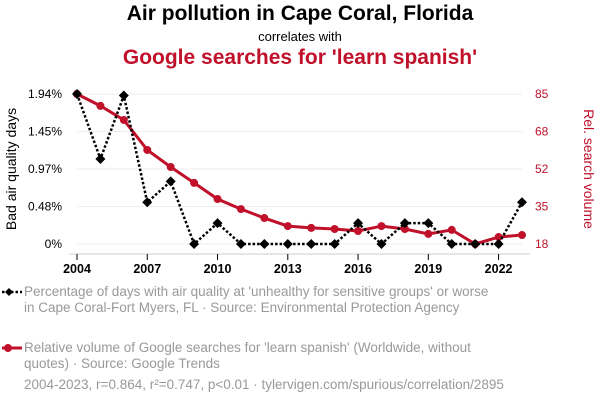 The width and height of the screenshot is (600, 408). I want to click on x-tick-label: 2007, so click(147, 269).